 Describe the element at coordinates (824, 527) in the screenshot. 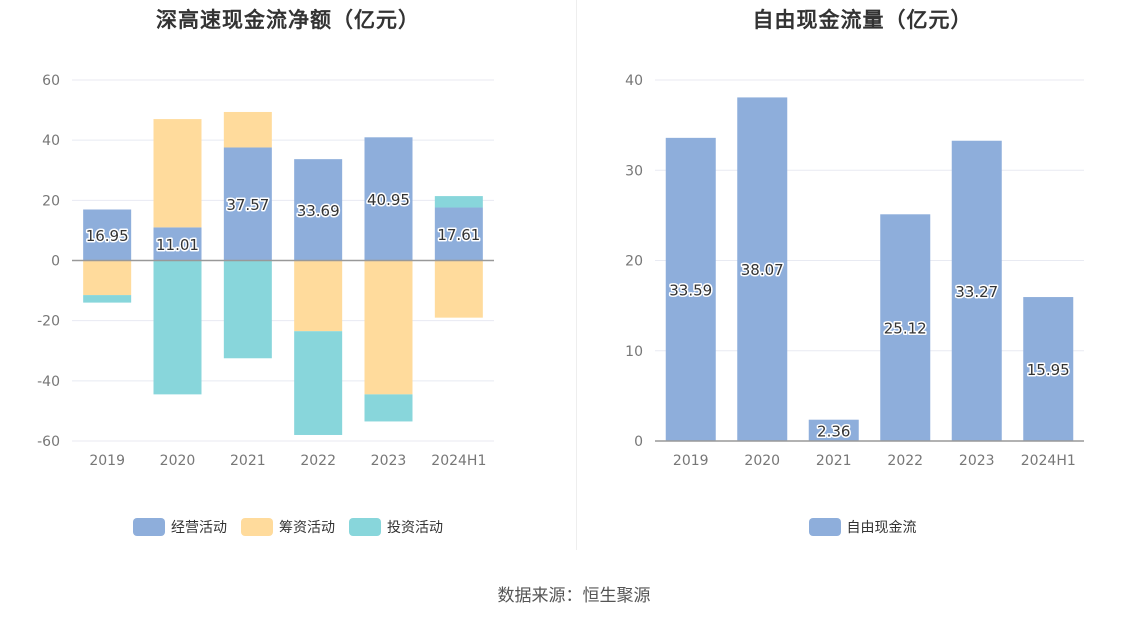

I see `legend-swatch-free-cashflow` at that location.